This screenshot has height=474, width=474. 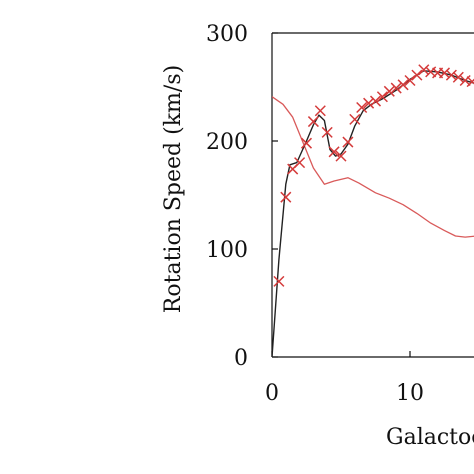 I want to click on x-tick-label: 0, so click(x=272, y=393).